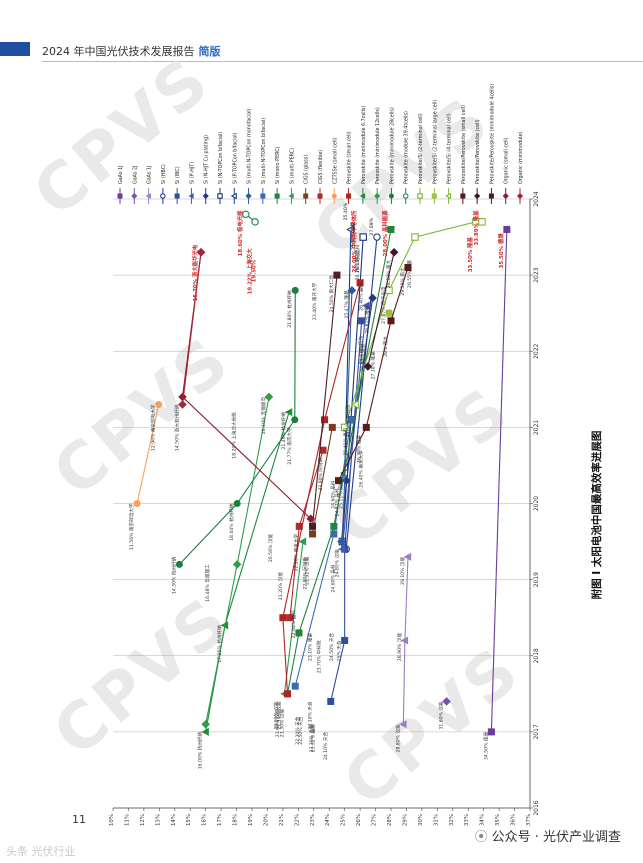  Describe the element at coordinates (15, 49) in the screenshot. I see `header-accent-bar` at that location.